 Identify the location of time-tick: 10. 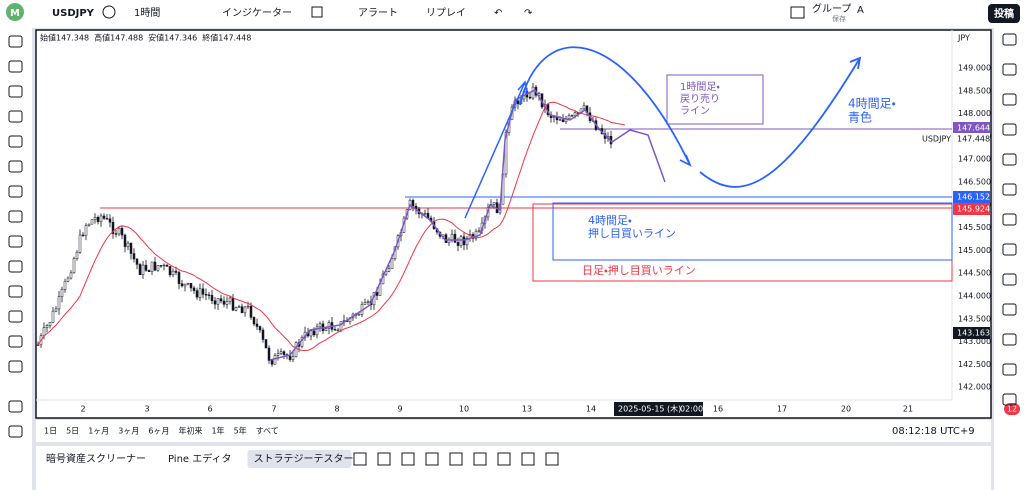
(464, 409).